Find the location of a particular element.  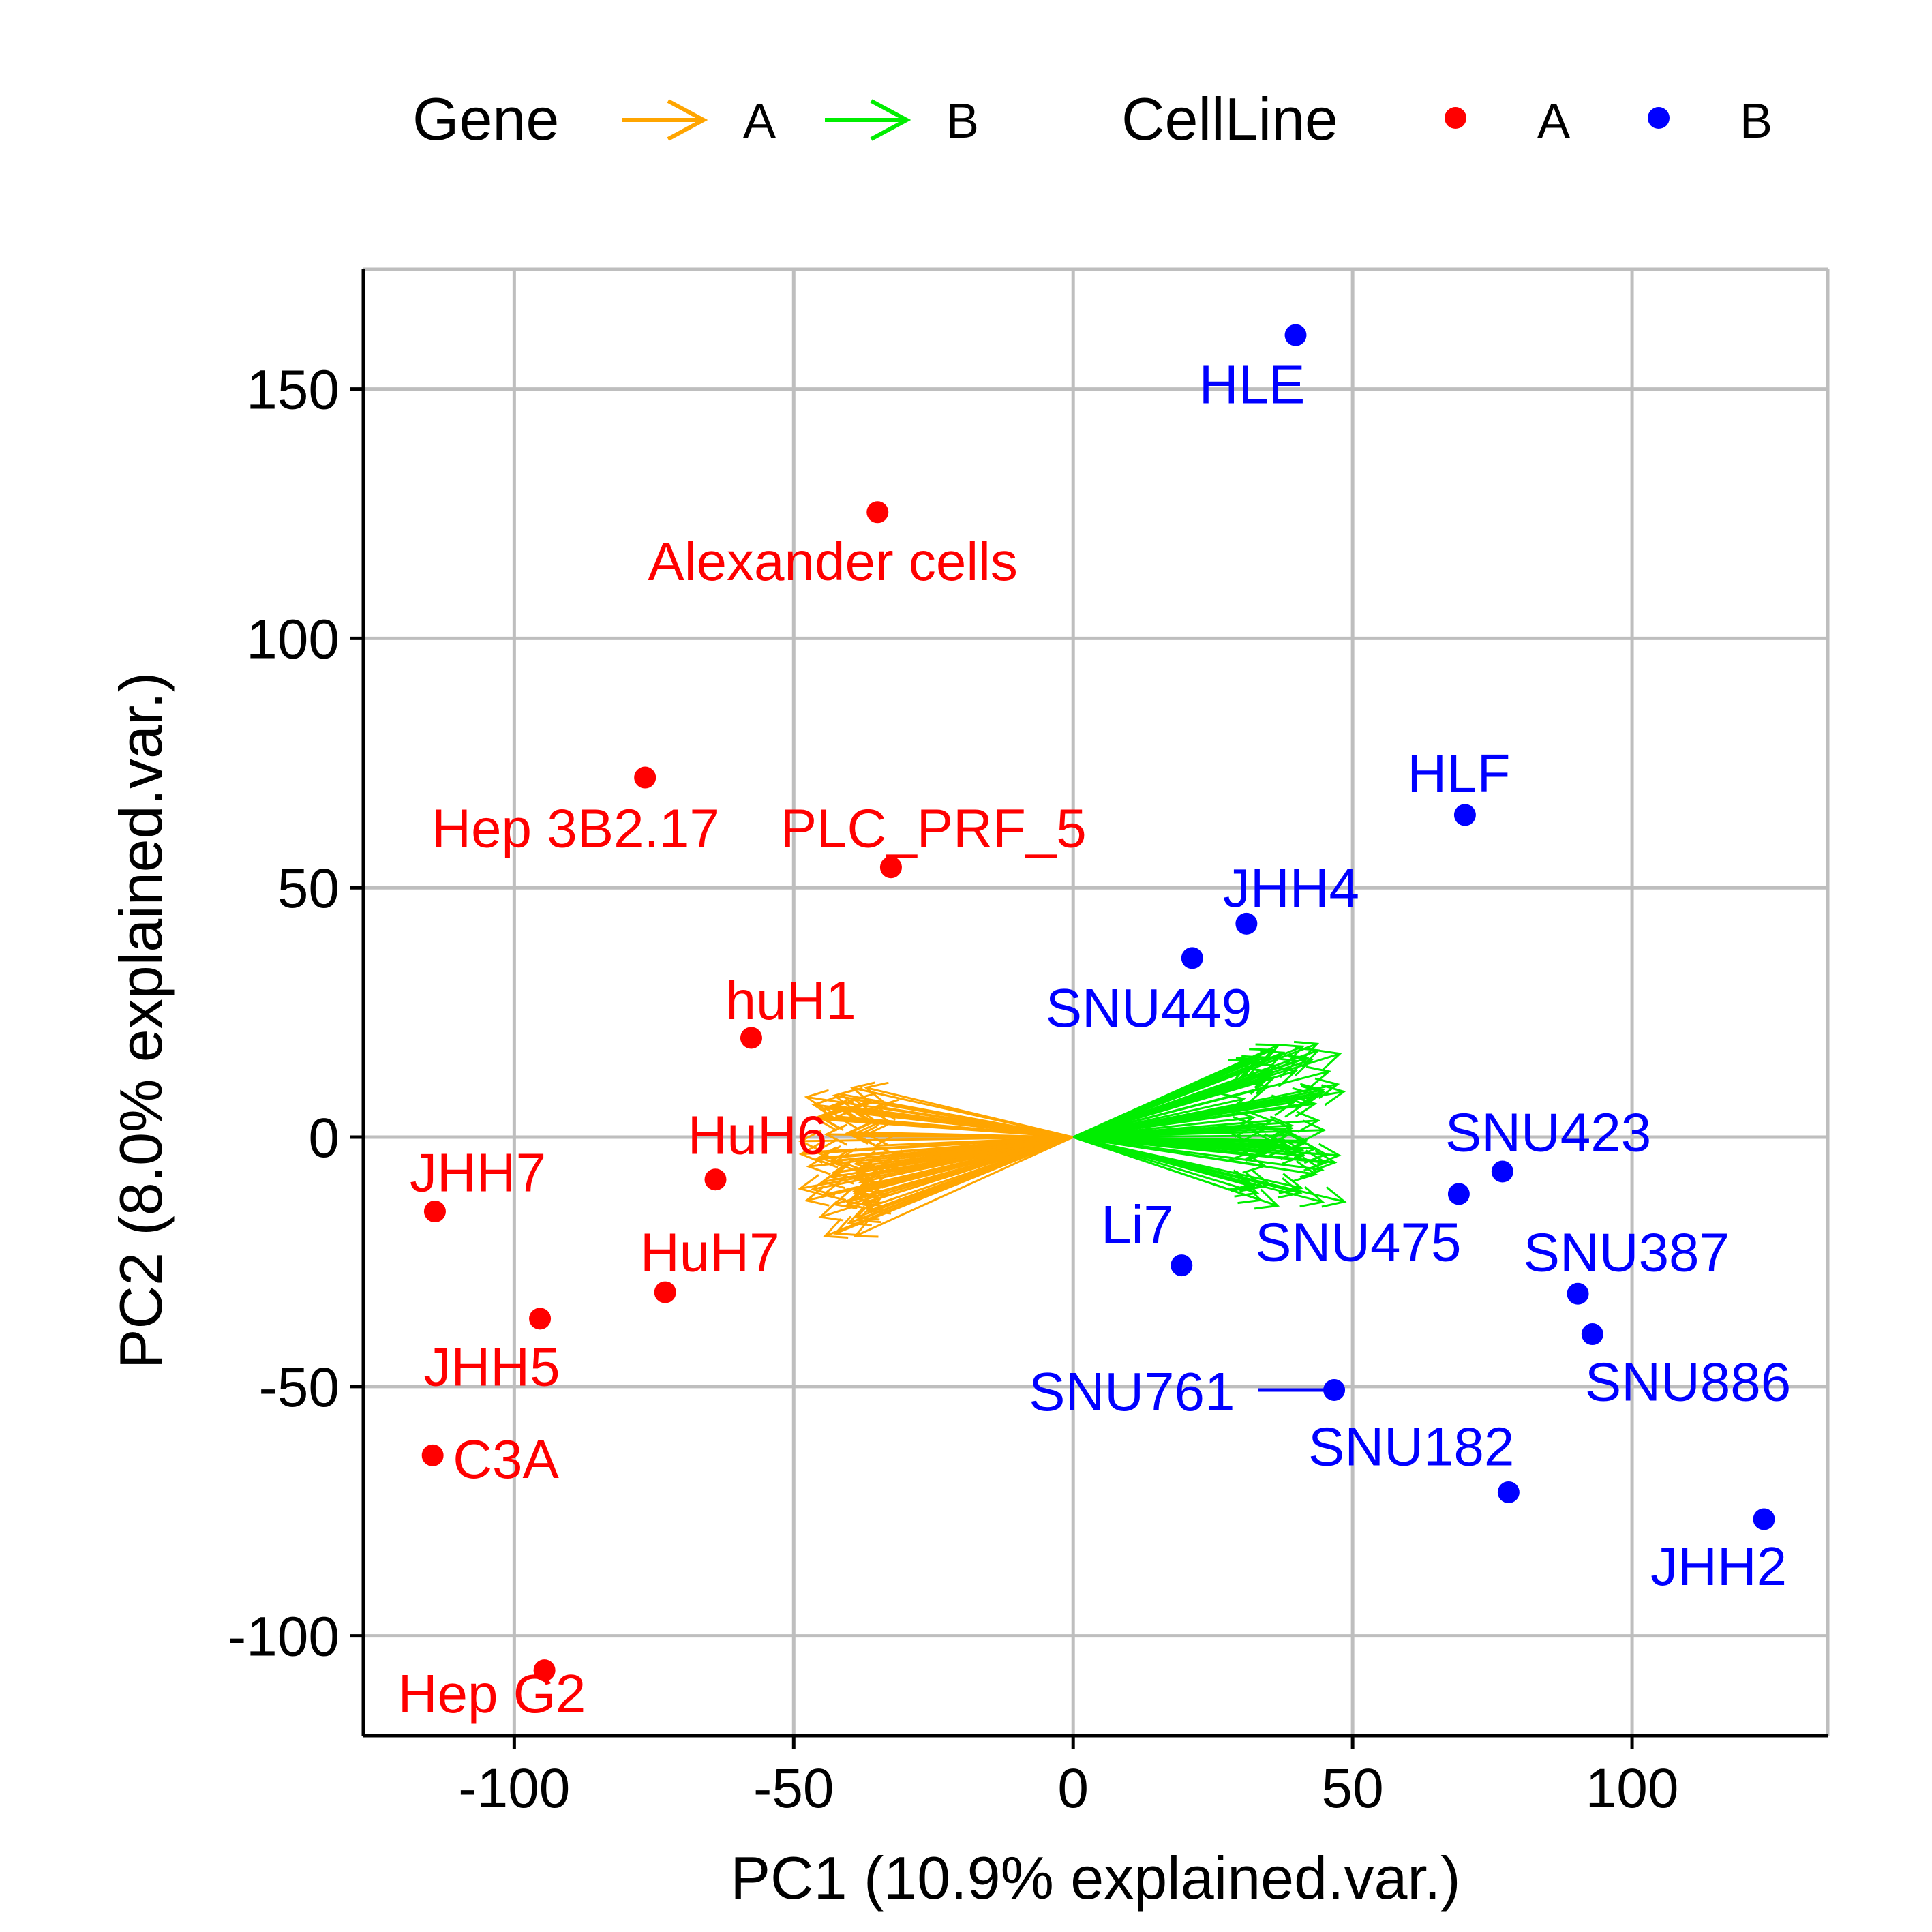

point-snu182 is located at coordinates (1509, 1492).